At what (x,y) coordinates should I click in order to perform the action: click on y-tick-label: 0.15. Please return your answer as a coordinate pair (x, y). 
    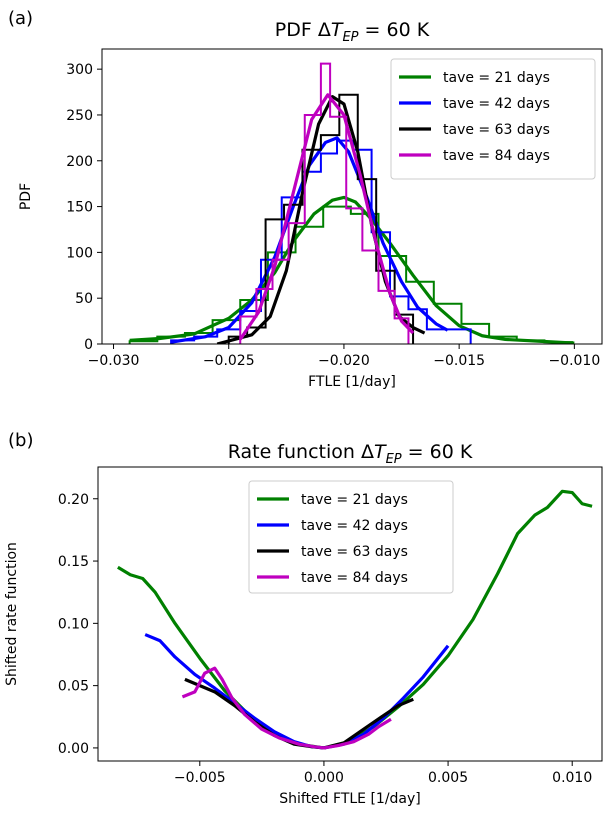
    Looking at the image, I should click on (73, 562).